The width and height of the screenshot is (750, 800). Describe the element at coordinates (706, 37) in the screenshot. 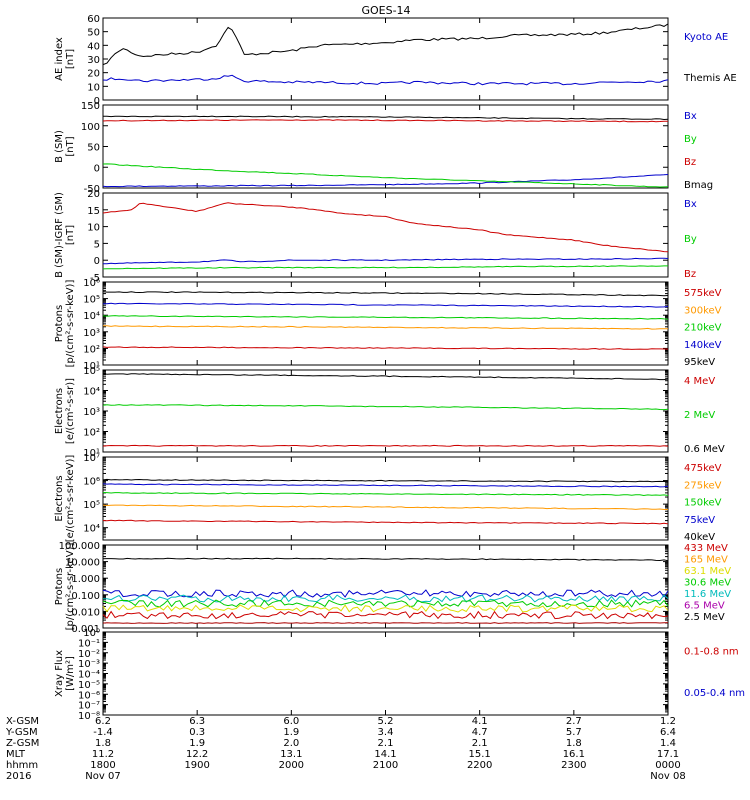

I see `legend-label: Kyoto AE` at that location.